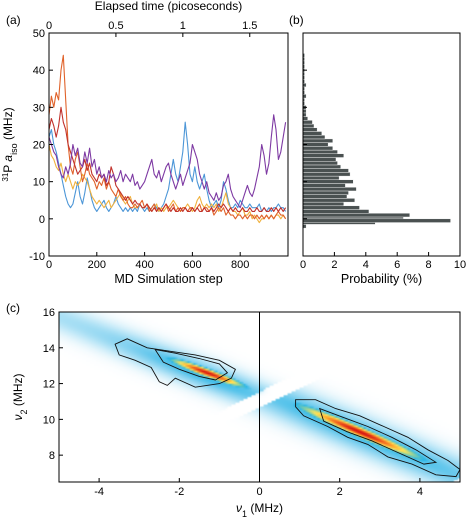 The width and height of the screenshot is (474, 520). I want to click on panel-label-a: (a), so click(13, 20).